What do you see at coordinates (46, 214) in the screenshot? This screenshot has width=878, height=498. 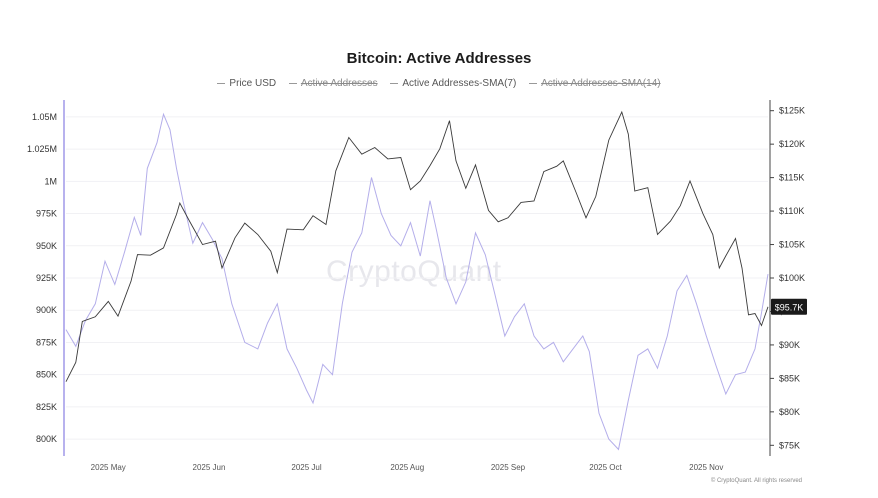 I see `left-tick-label: 975K` at bounding box center [46, 214].